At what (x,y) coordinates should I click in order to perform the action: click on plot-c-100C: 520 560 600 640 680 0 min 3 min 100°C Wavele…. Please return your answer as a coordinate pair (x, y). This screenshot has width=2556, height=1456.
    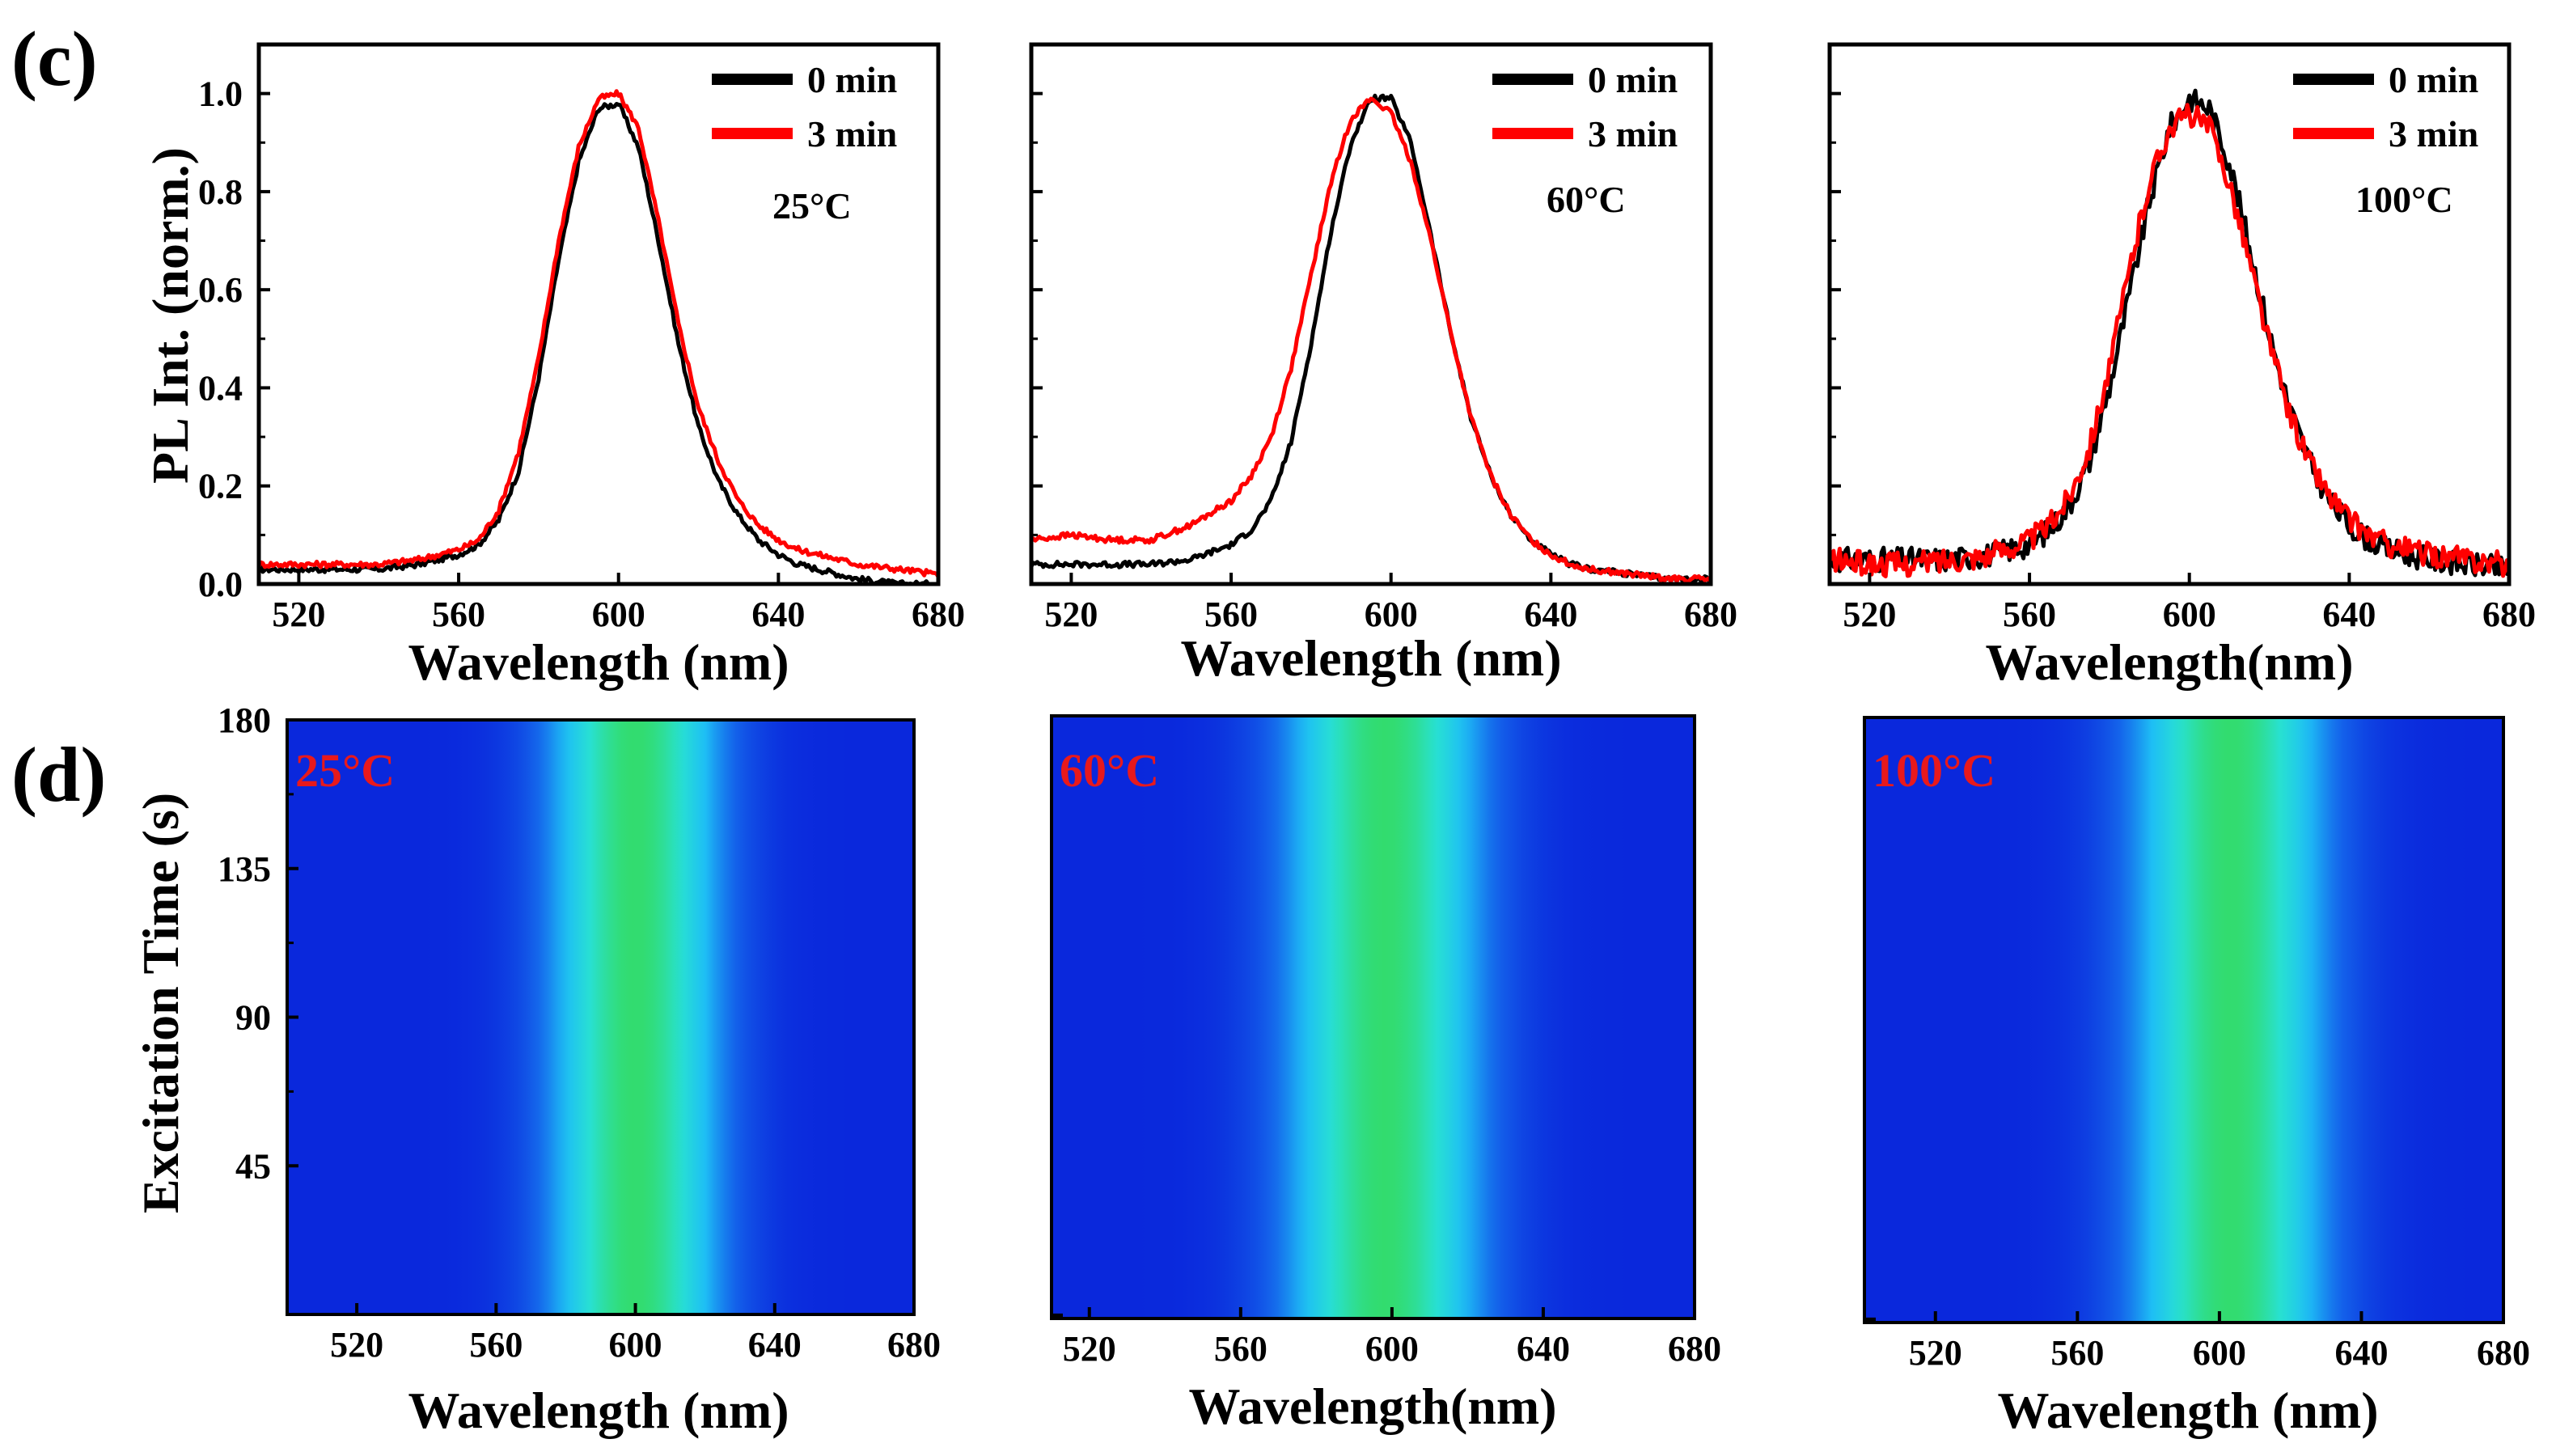
    Looking at the image, I should click on (2181, 367).